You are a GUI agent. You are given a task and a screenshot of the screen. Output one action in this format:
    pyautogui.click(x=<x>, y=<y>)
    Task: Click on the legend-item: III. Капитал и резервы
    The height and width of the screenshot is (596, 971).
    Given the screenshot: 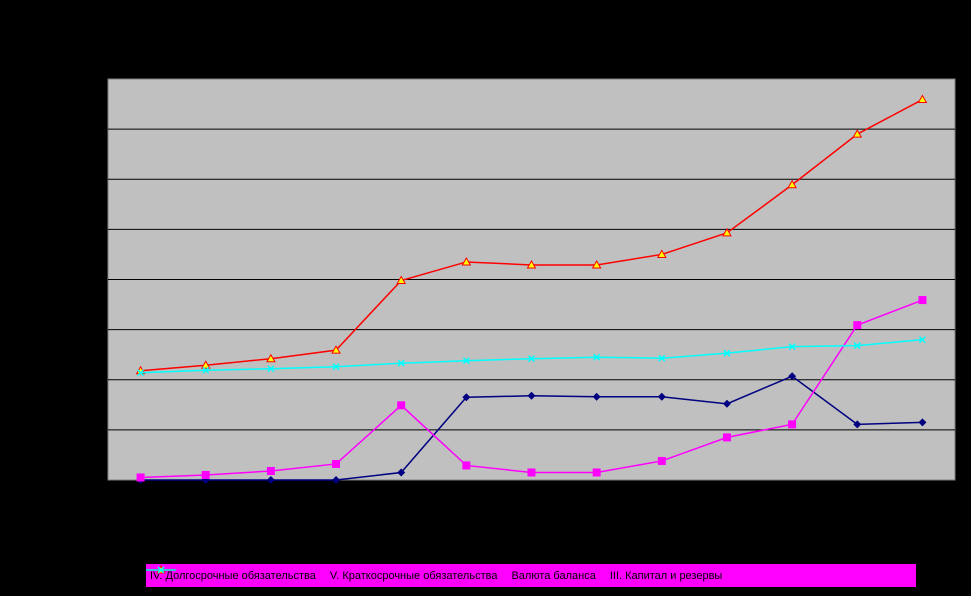 What is the action you would take?
    pyautogui.click(x=434, y=574)
    